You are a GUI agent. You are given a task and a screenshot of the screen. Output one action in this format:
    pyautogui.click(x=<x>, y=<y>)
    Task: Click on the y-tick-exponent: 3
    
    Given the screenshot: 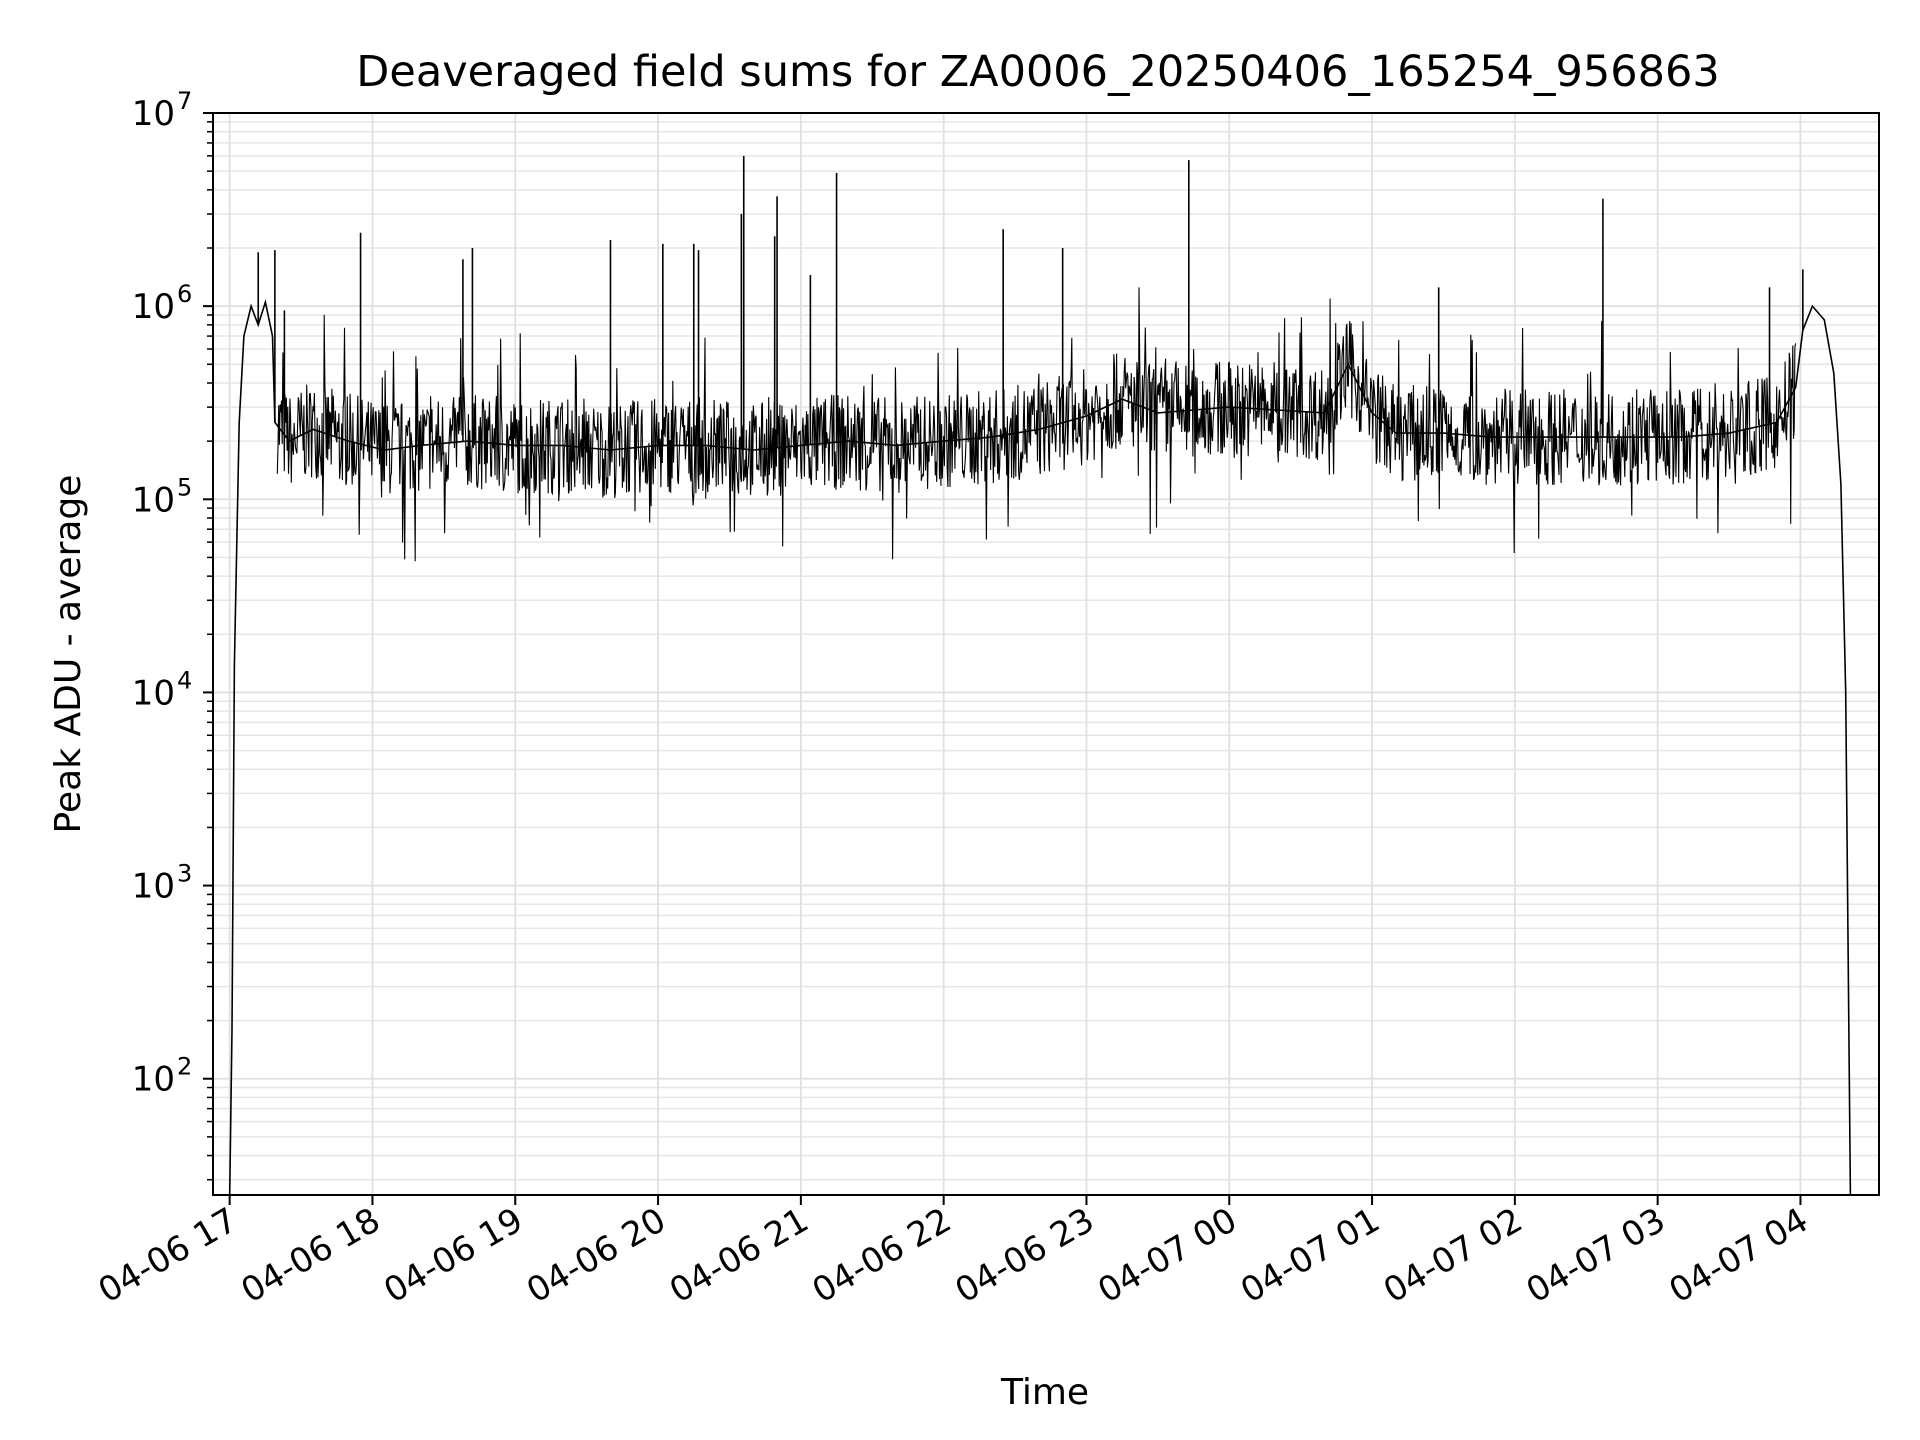 What is the action you would take?
    pyautogui.click(x=184, y=874)
    